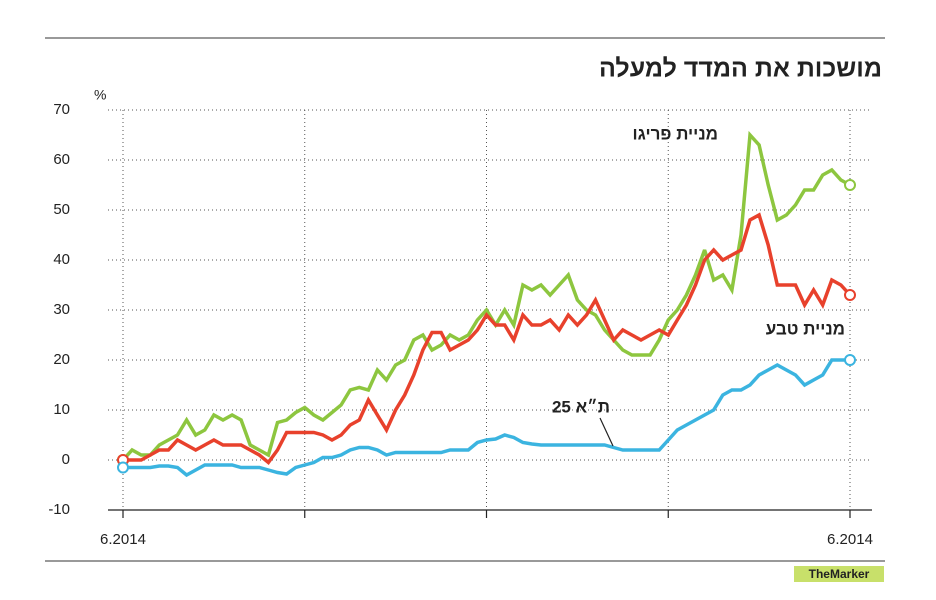 The width and height of the screenshot is (936, 600). What do you see at coordinates (61, 359) in the screenshot?
I see `y-tick-label: 20` at bounding box center [61, 359].